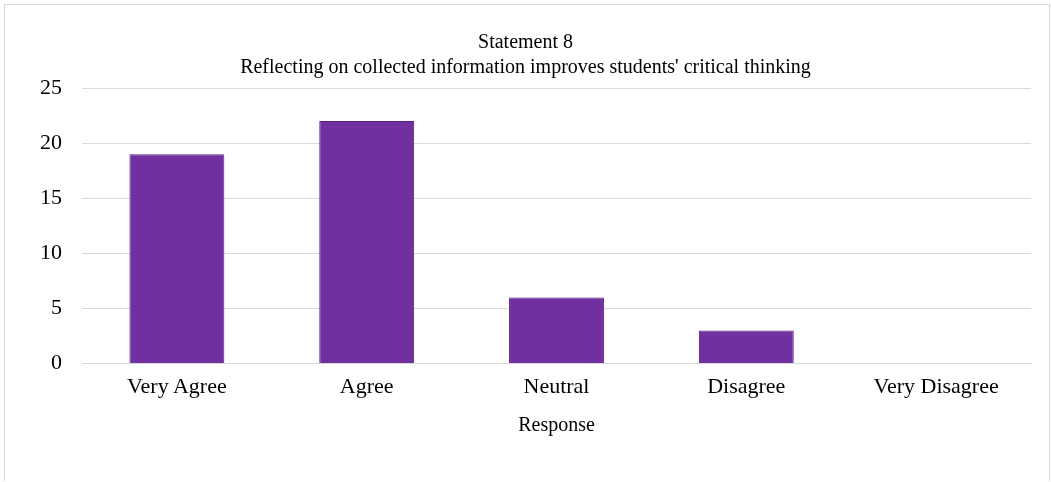 This screenshot has height=482, width=1051. I want to click on x-tick-label: Very Disagree, so click(936, 385).